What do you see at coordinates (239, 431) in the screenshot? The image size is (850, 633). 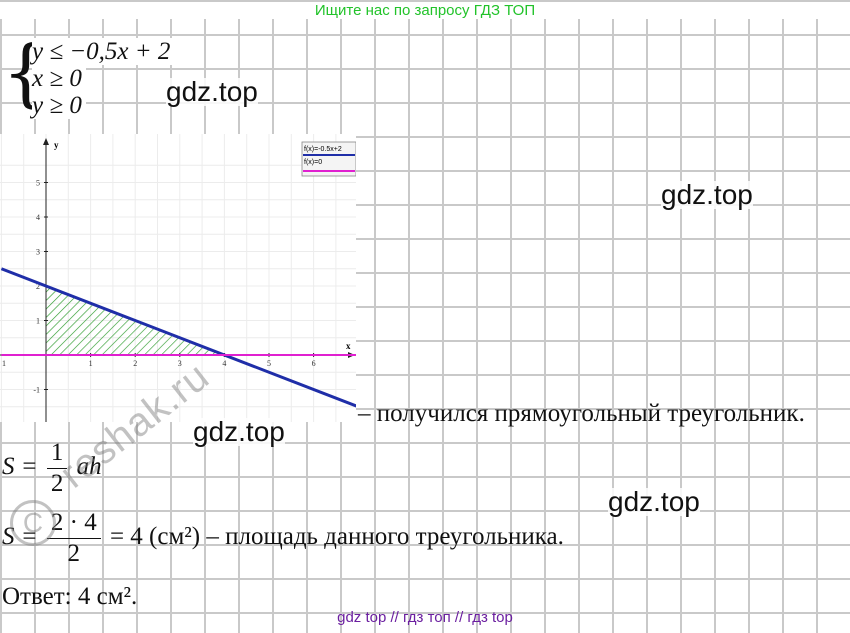 I see `watermark-3: gdz.top` at bounding box center [239, 431].